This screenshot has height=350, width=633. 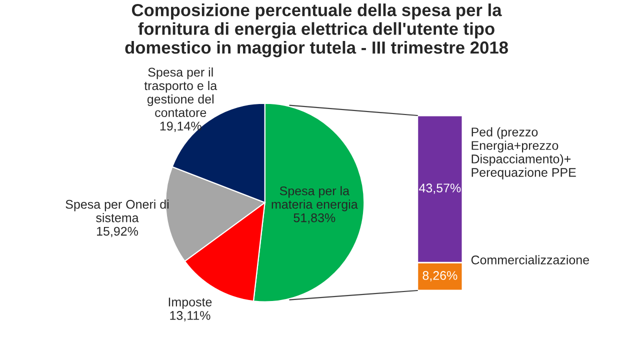 I want to click on series-label: Ped (prezzo Energia+prezzo Dispacciamento)+ Perequazione PPE, so click(x=524, y=153).